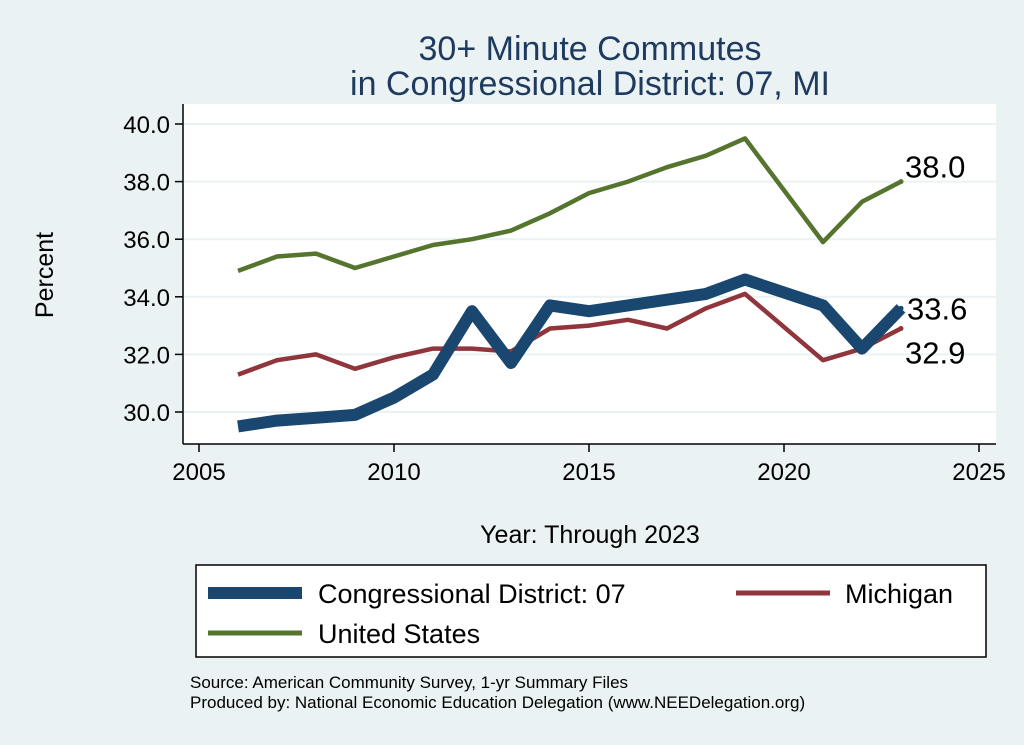 This screenshot has height=745, width=1024. What do you see at coordinates (936, 260) in the screenshot?
I see `end-labels: 33.6 32.9 38.0` at bounding box center [936, 260].